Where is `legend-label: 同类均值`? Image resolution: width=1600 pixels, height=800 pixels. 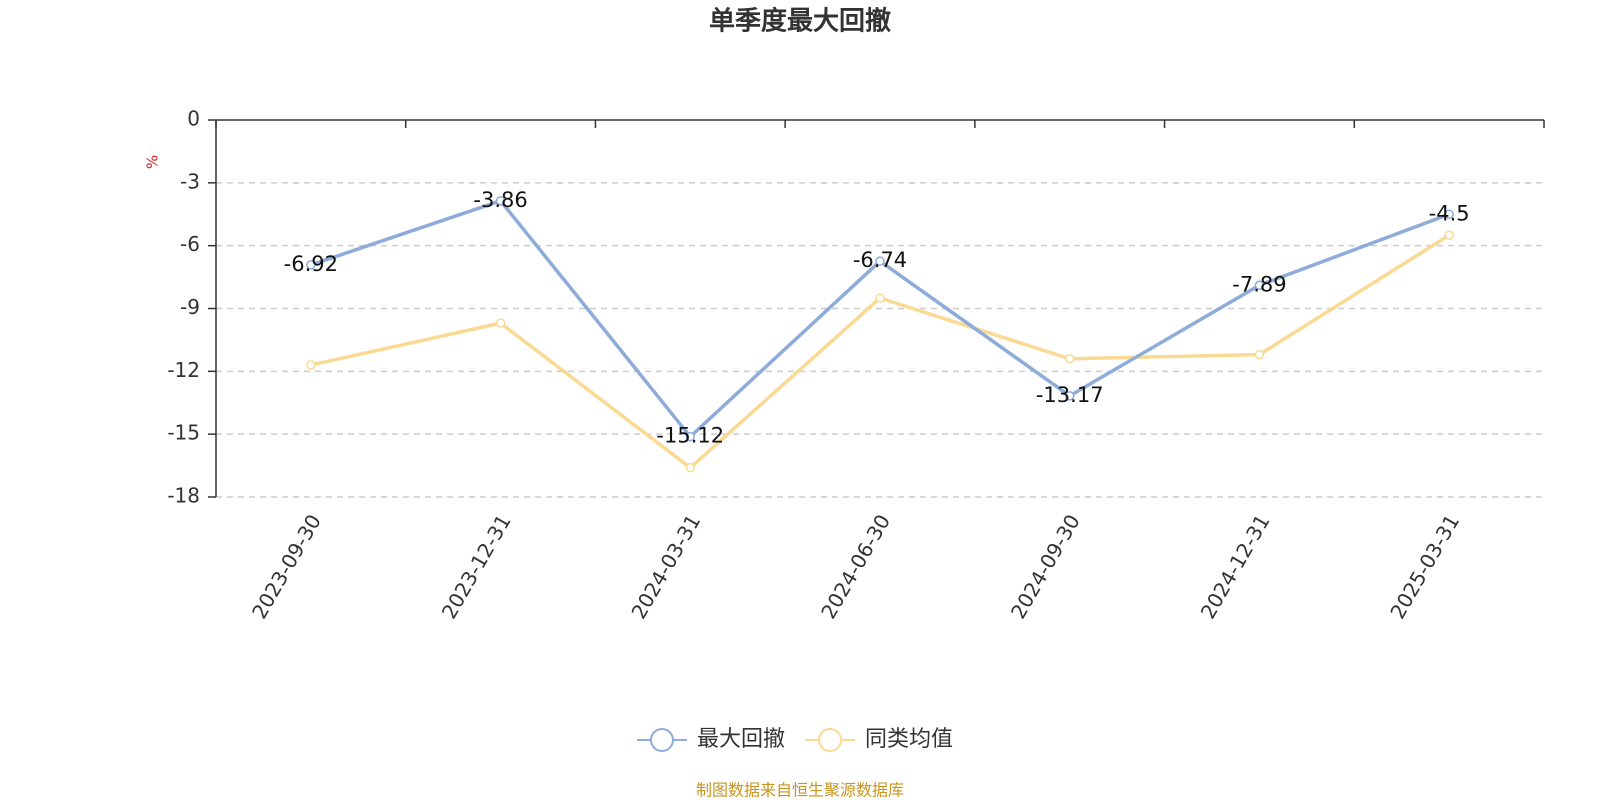 legend-label: 同类均值 is located at coordinates (909, 739).